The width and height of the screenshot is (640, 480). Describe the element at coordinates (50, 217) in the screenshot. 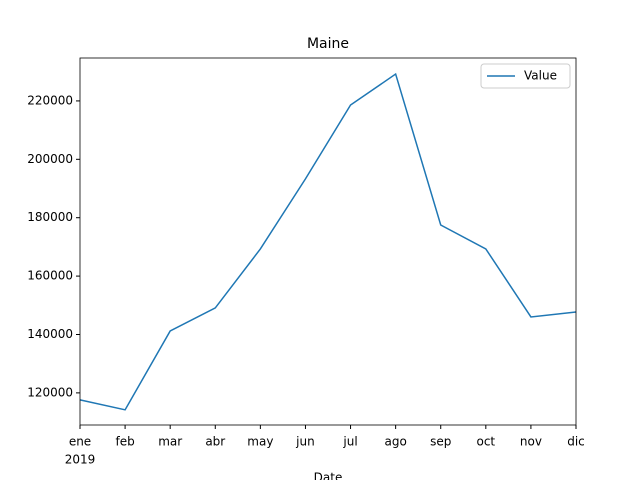

I see `y-tick-label: 180000` at that location.